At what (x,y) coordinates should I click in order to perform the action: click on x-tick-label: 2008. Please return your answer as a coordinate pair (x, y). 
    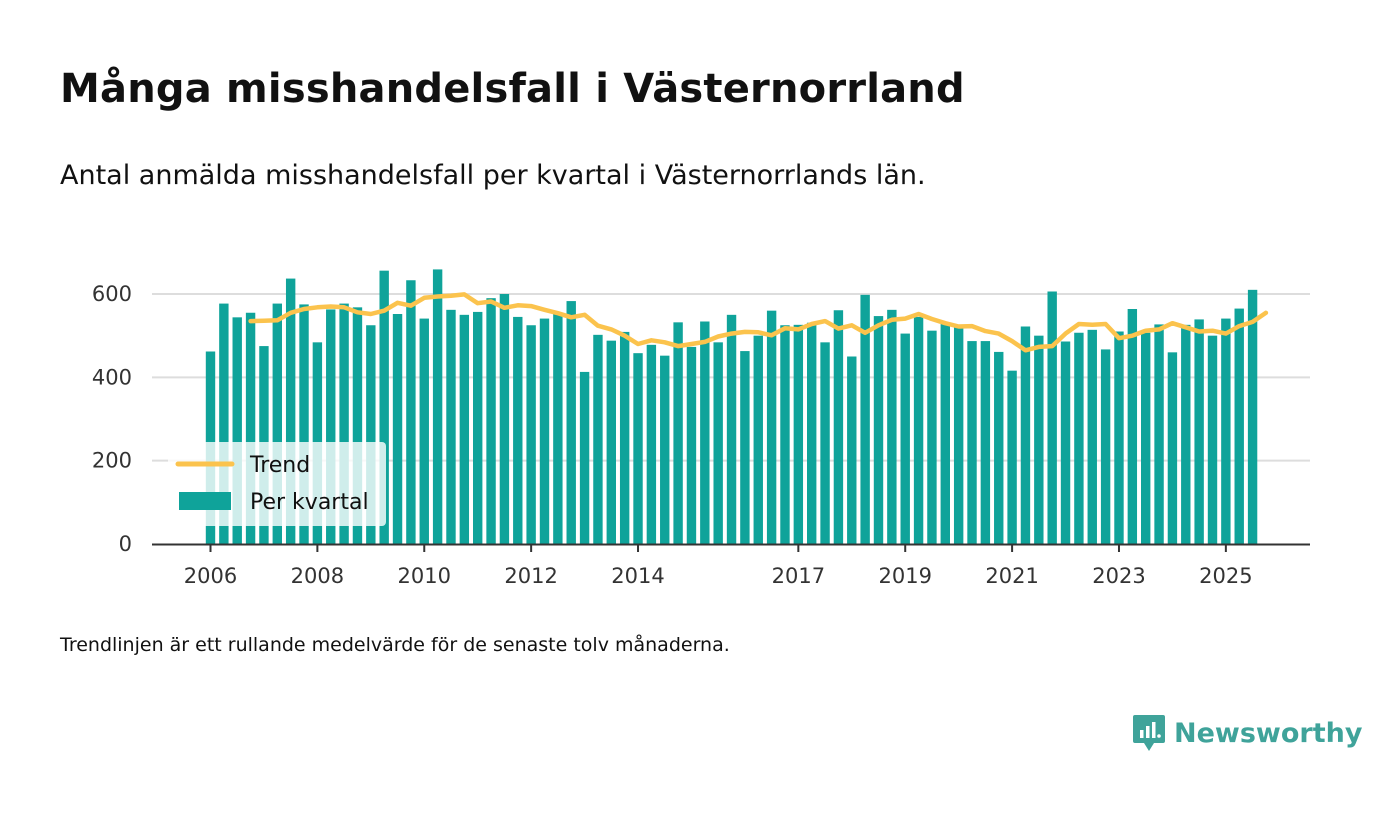
    Looking at the image, I should click on (317, 576).